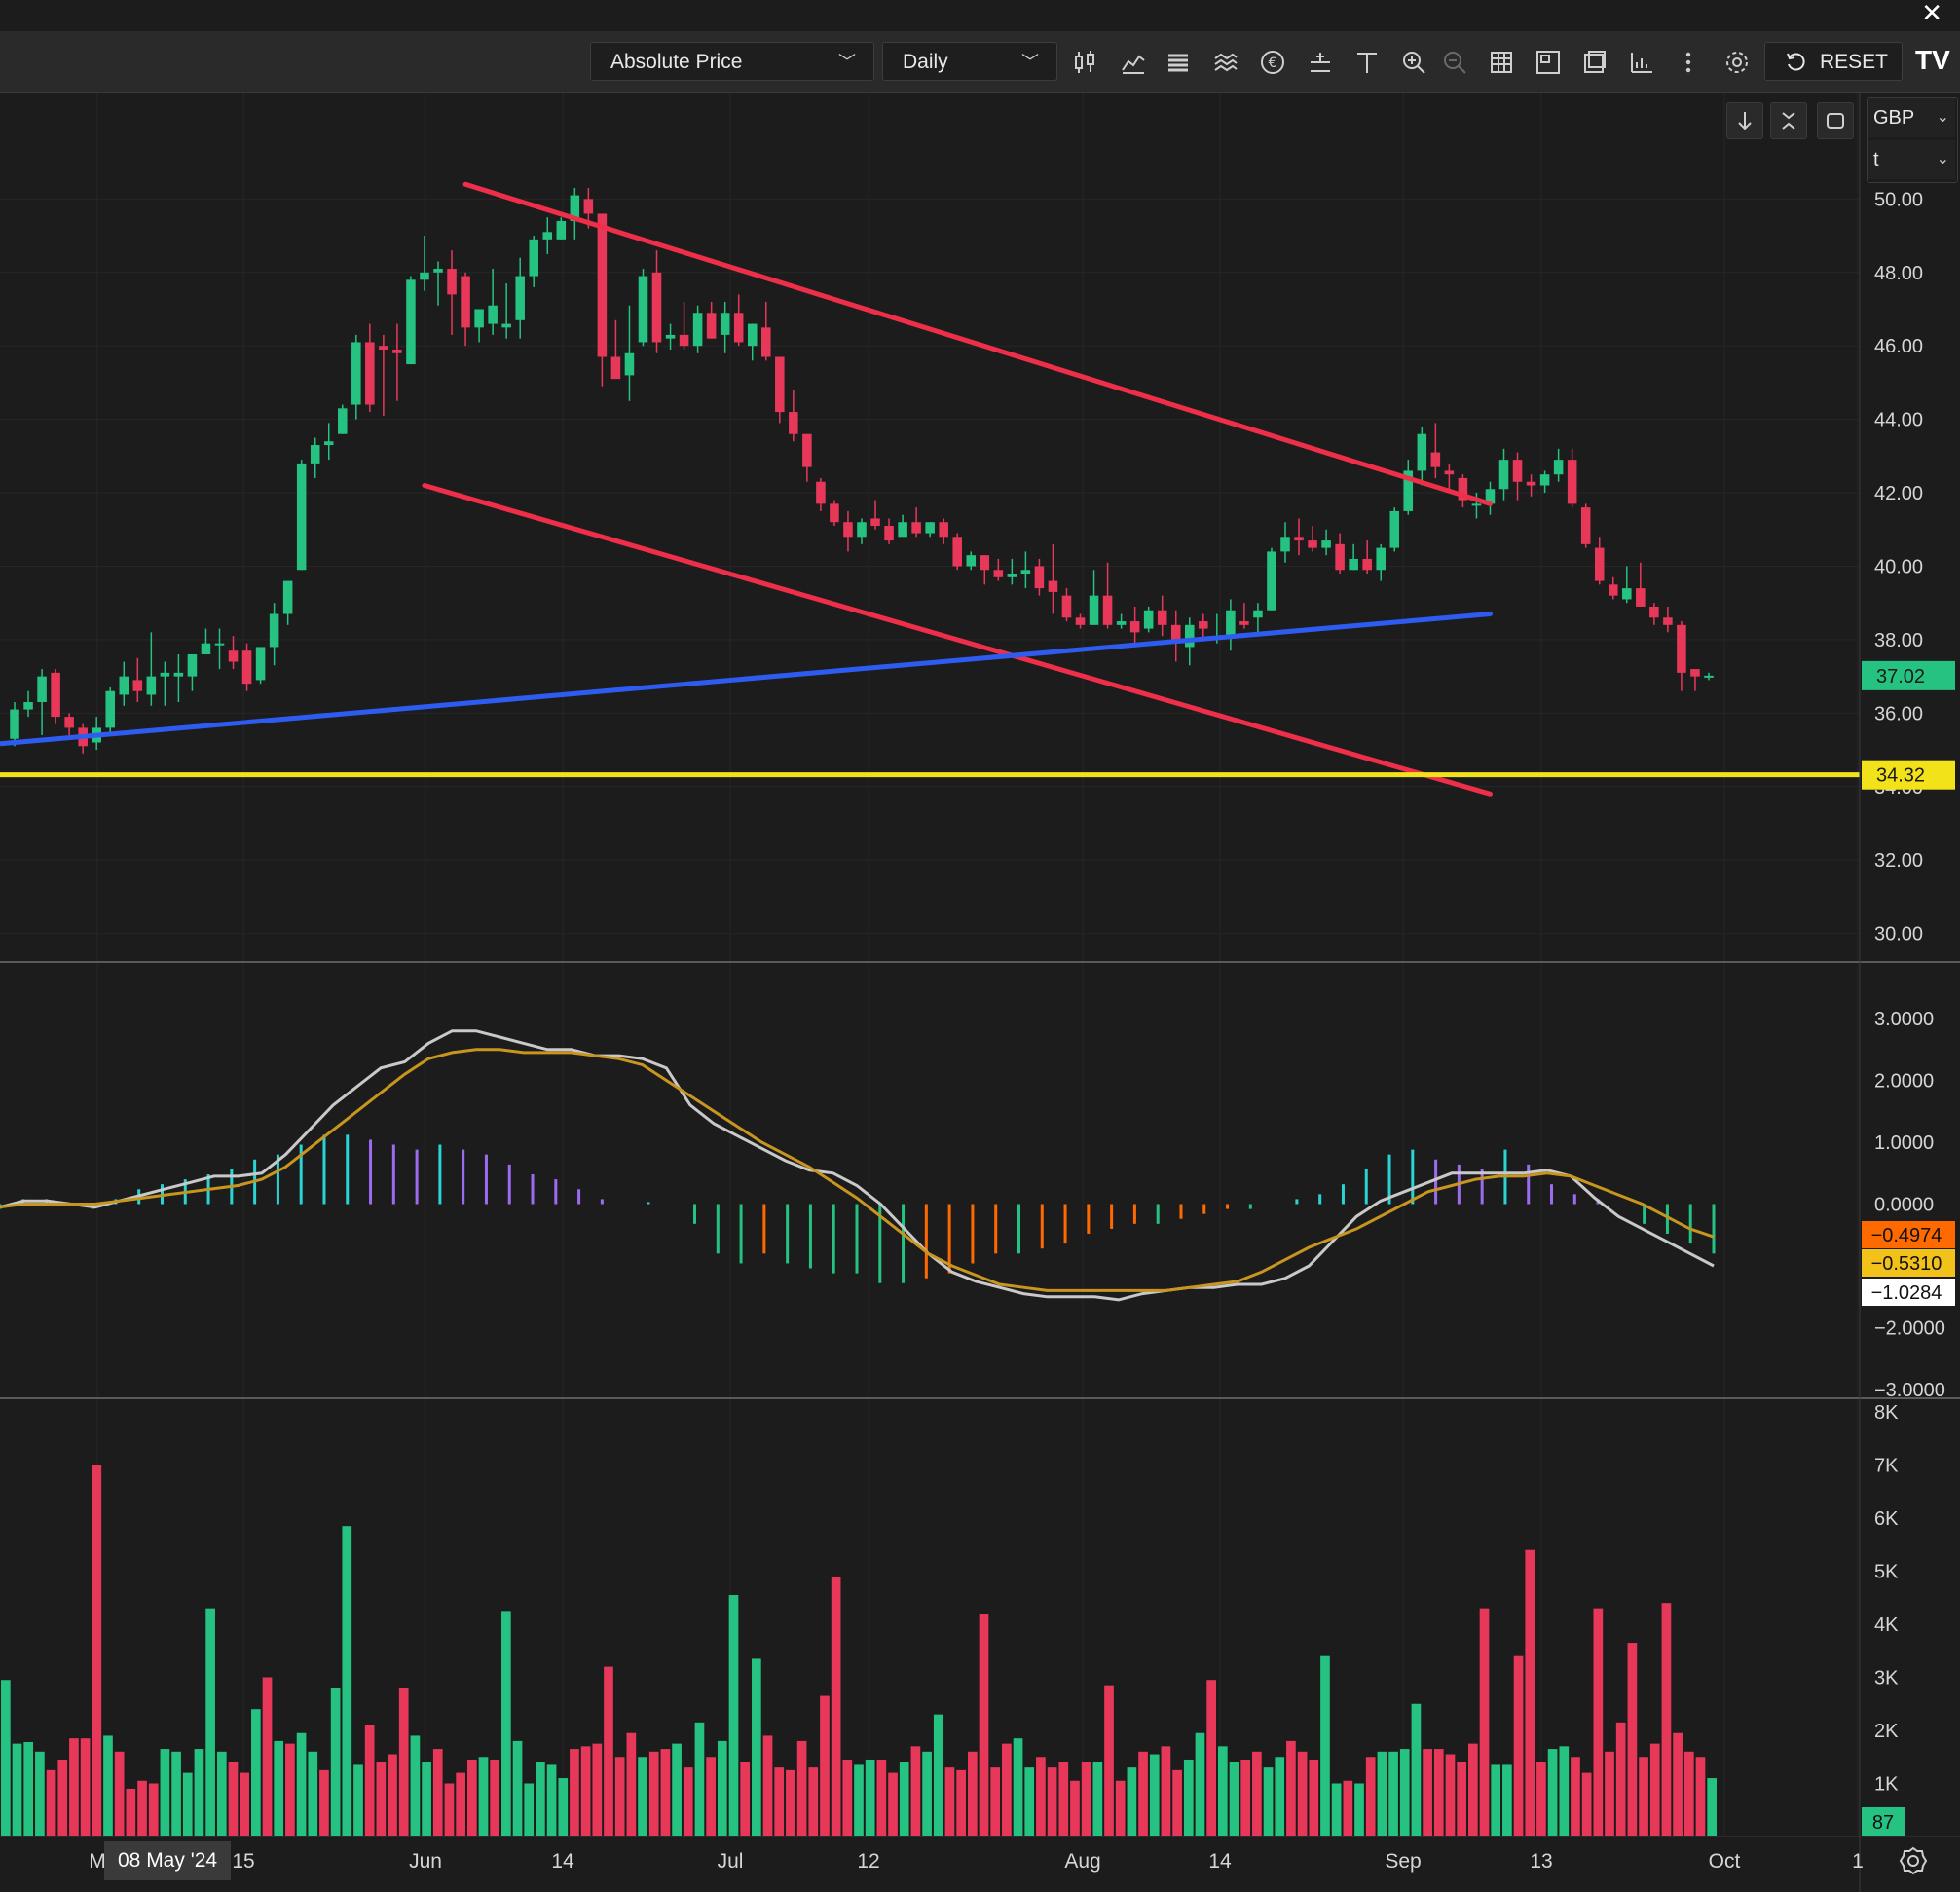  Describe the element at coordinates (1595, 63) in the screenshot. I see `save-icon` at that location.